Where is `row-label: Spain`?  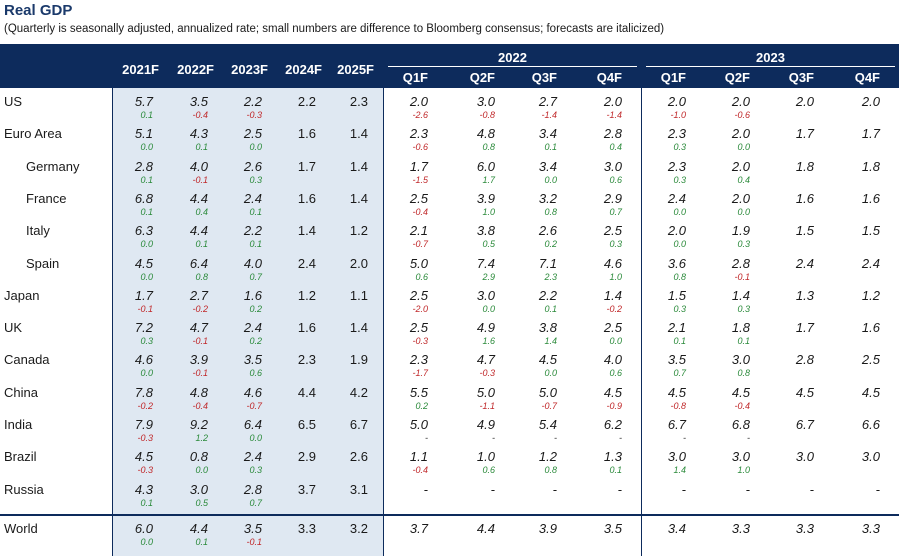 row-label: Spain is located at coordinates (43, 263).